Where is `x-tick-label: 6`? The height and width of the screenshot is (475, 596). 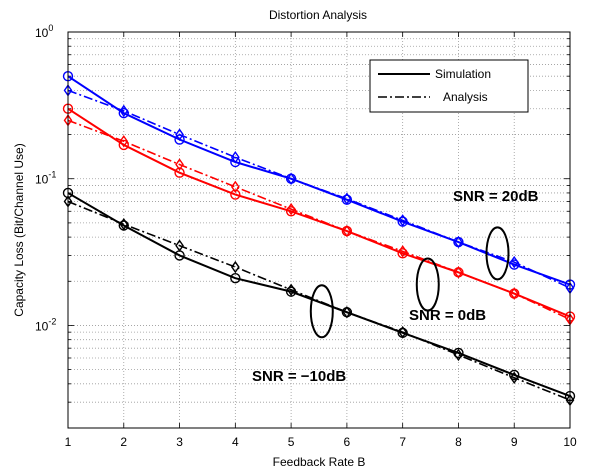
x-tick-label: 6 is located at coordinates (347, 442).